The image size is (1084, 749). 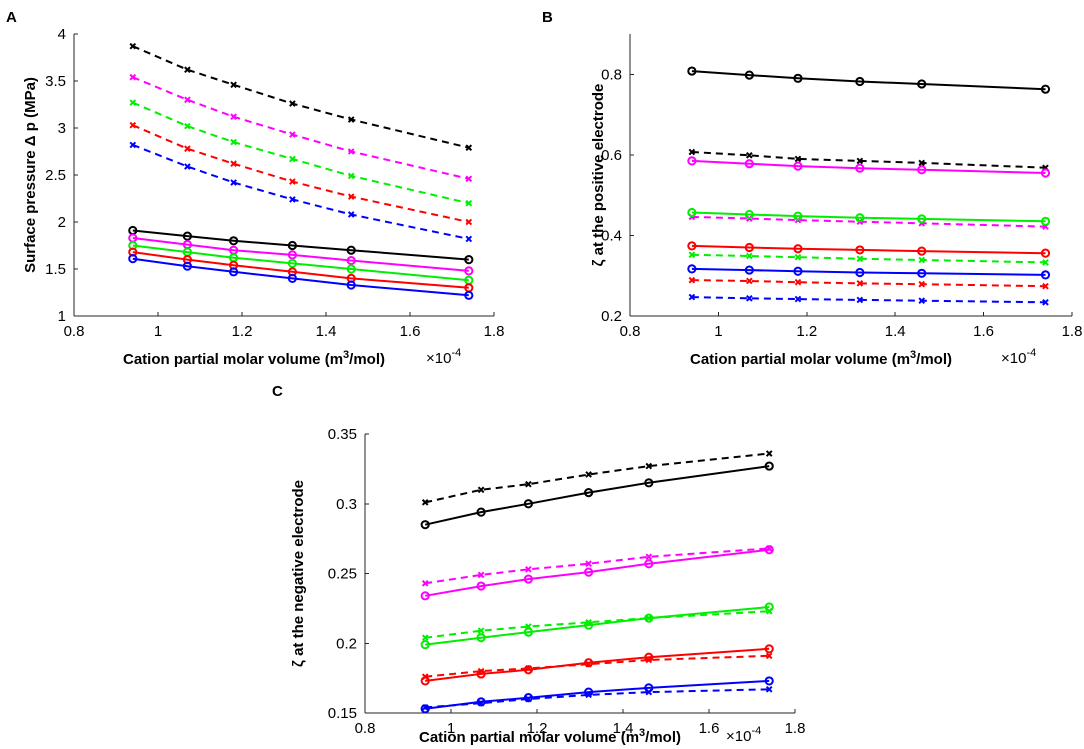 What do you see at coordinates (598, 175) in the screenshot?
I see `y-axis-label: ζ at the positive electrode` at bounding box center [598, 175].